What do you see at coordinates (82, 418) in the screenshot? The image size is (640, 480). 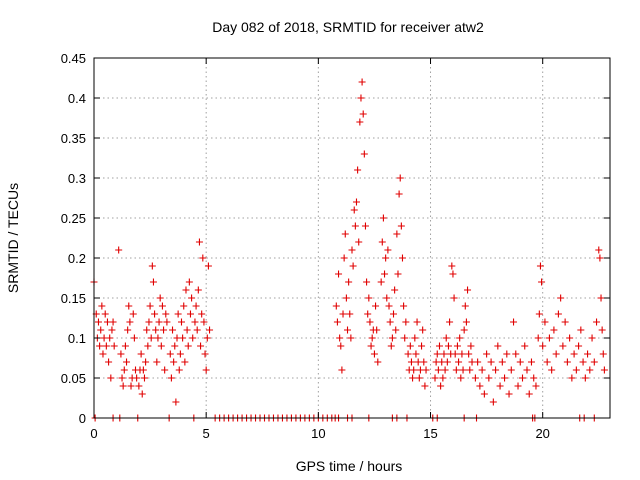 I see `y-tick-label: 0` at bounding box center [82, 418].